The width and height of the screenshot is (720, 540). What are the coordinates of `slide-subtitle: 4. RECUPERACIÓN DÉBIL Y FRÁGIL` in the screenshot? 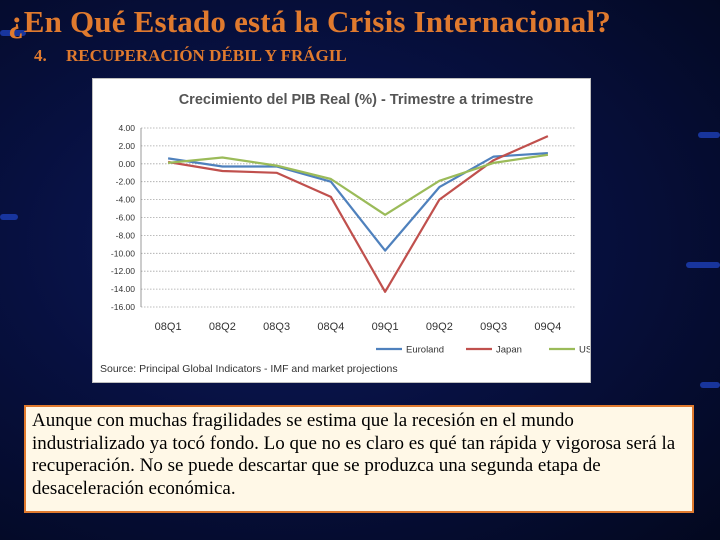 It's located at (190, 56).